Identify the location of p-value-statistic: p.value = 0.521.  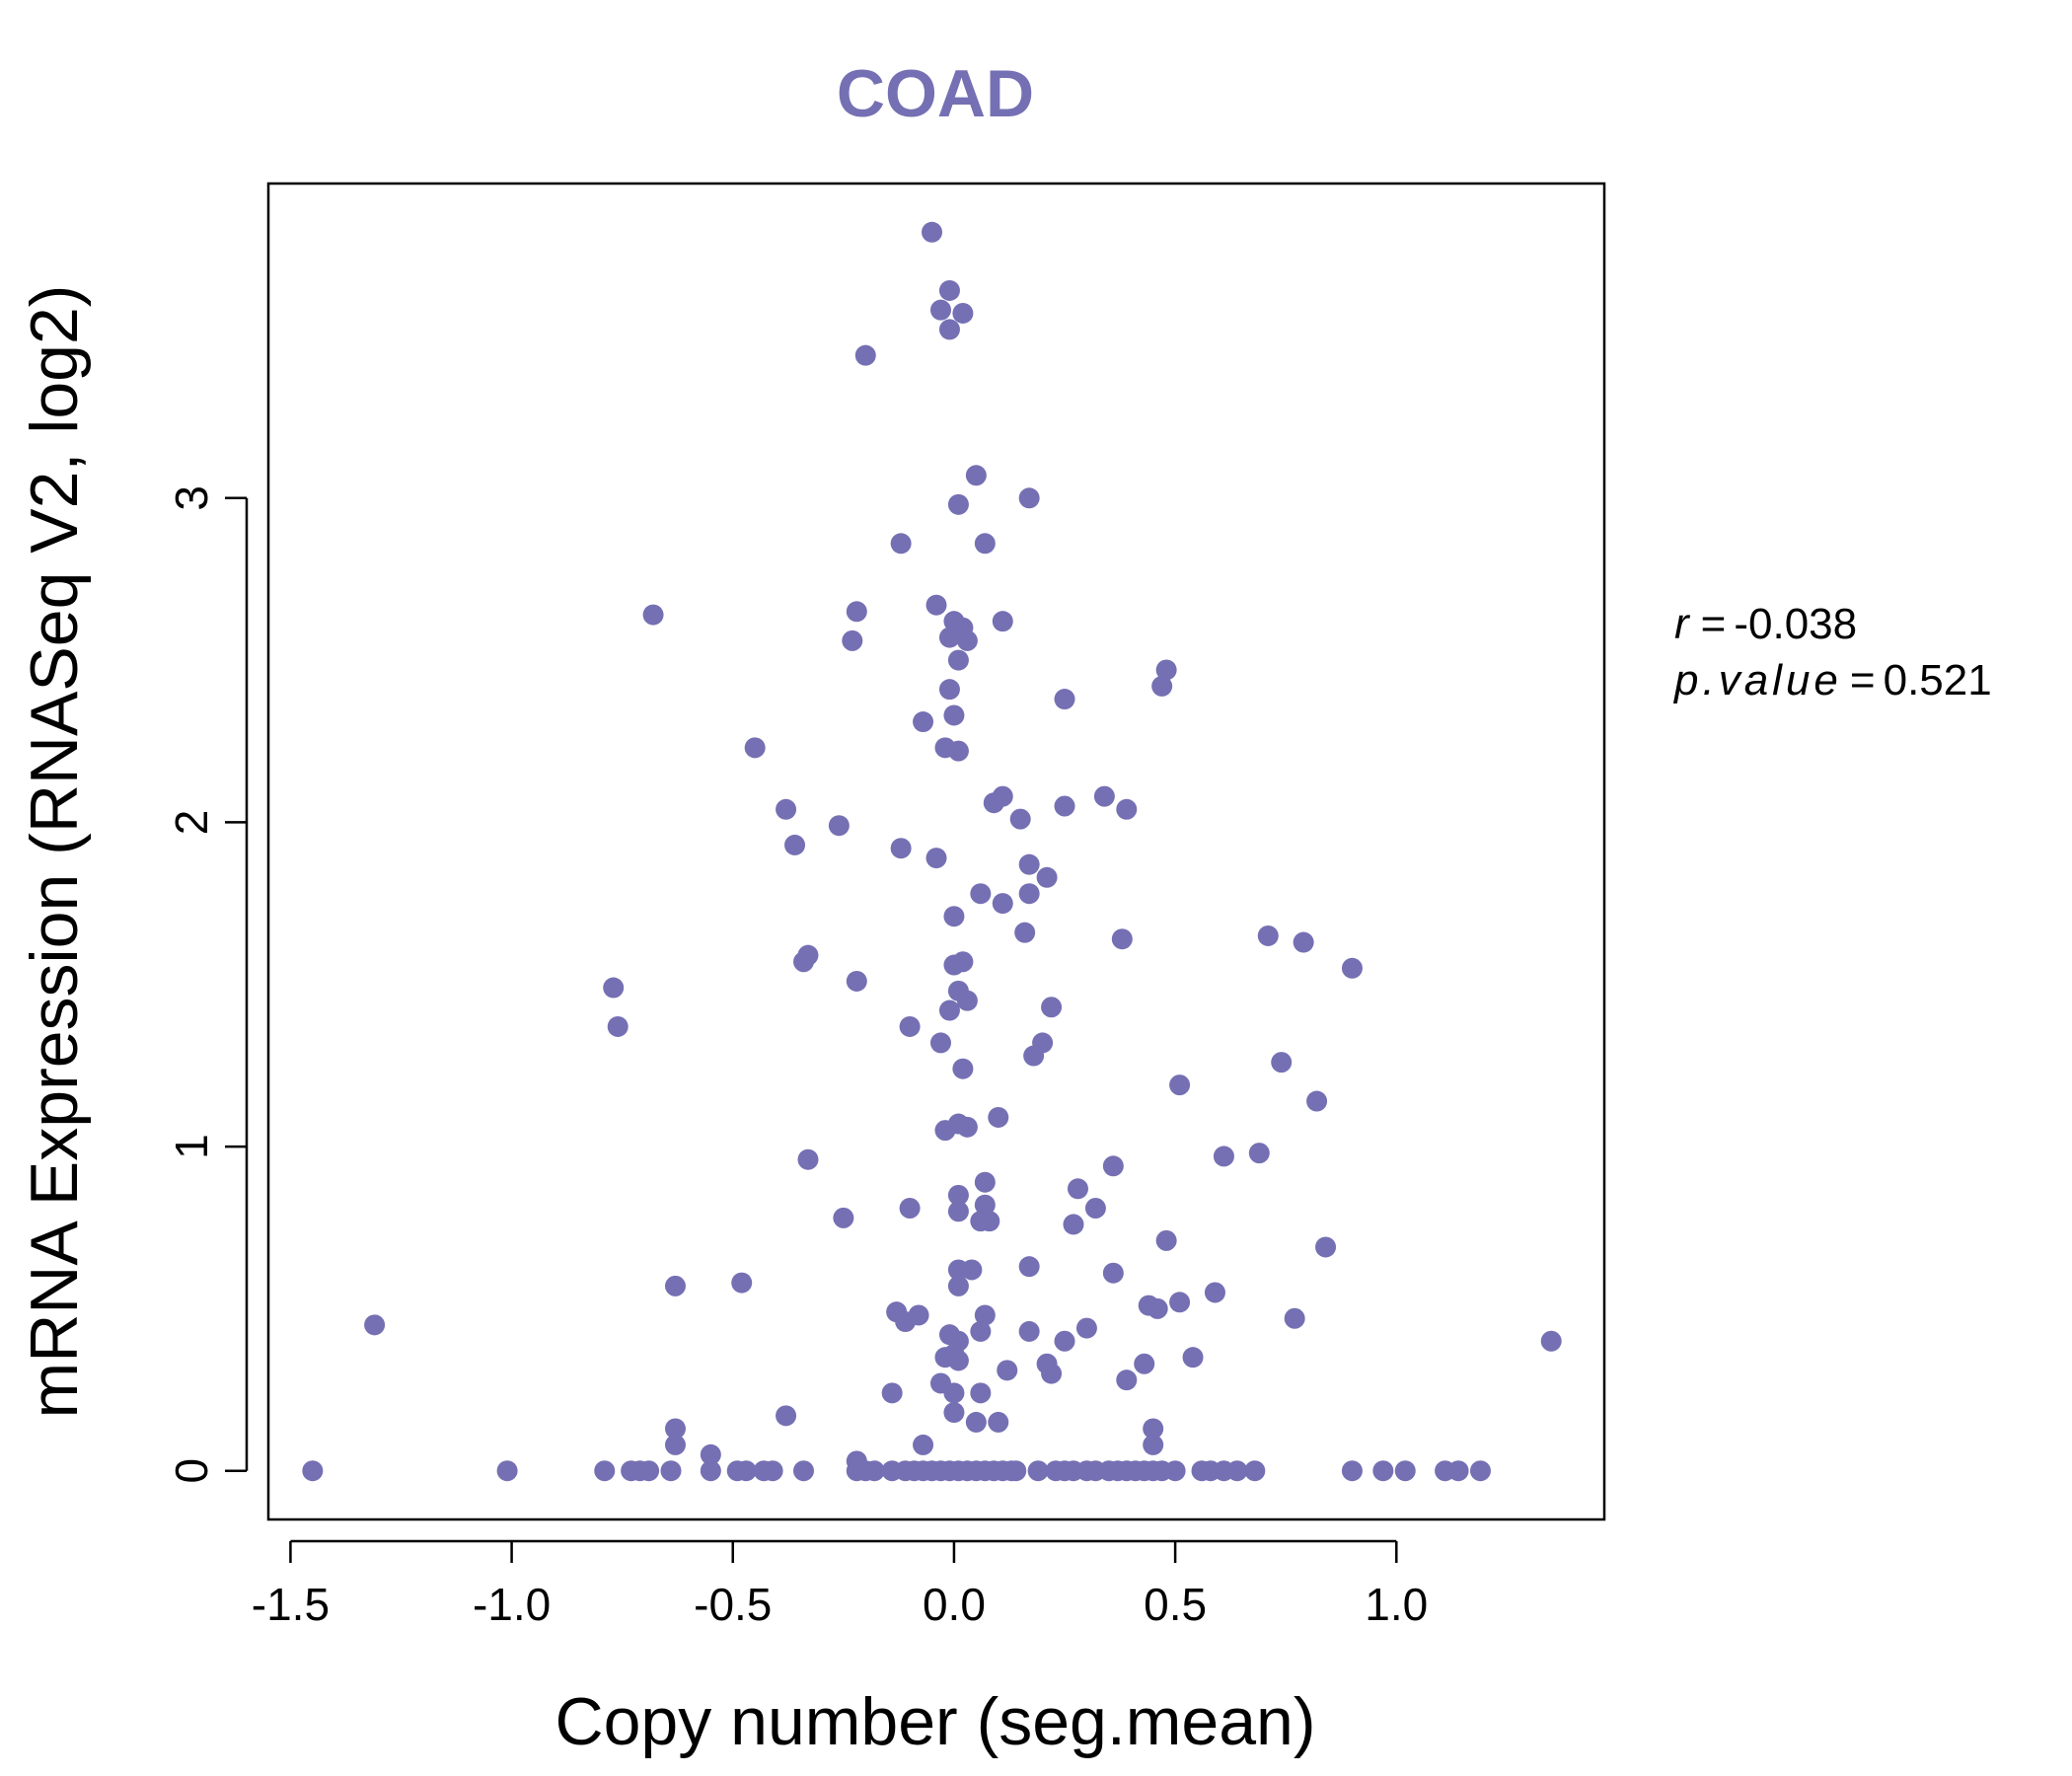
(1832, 680).